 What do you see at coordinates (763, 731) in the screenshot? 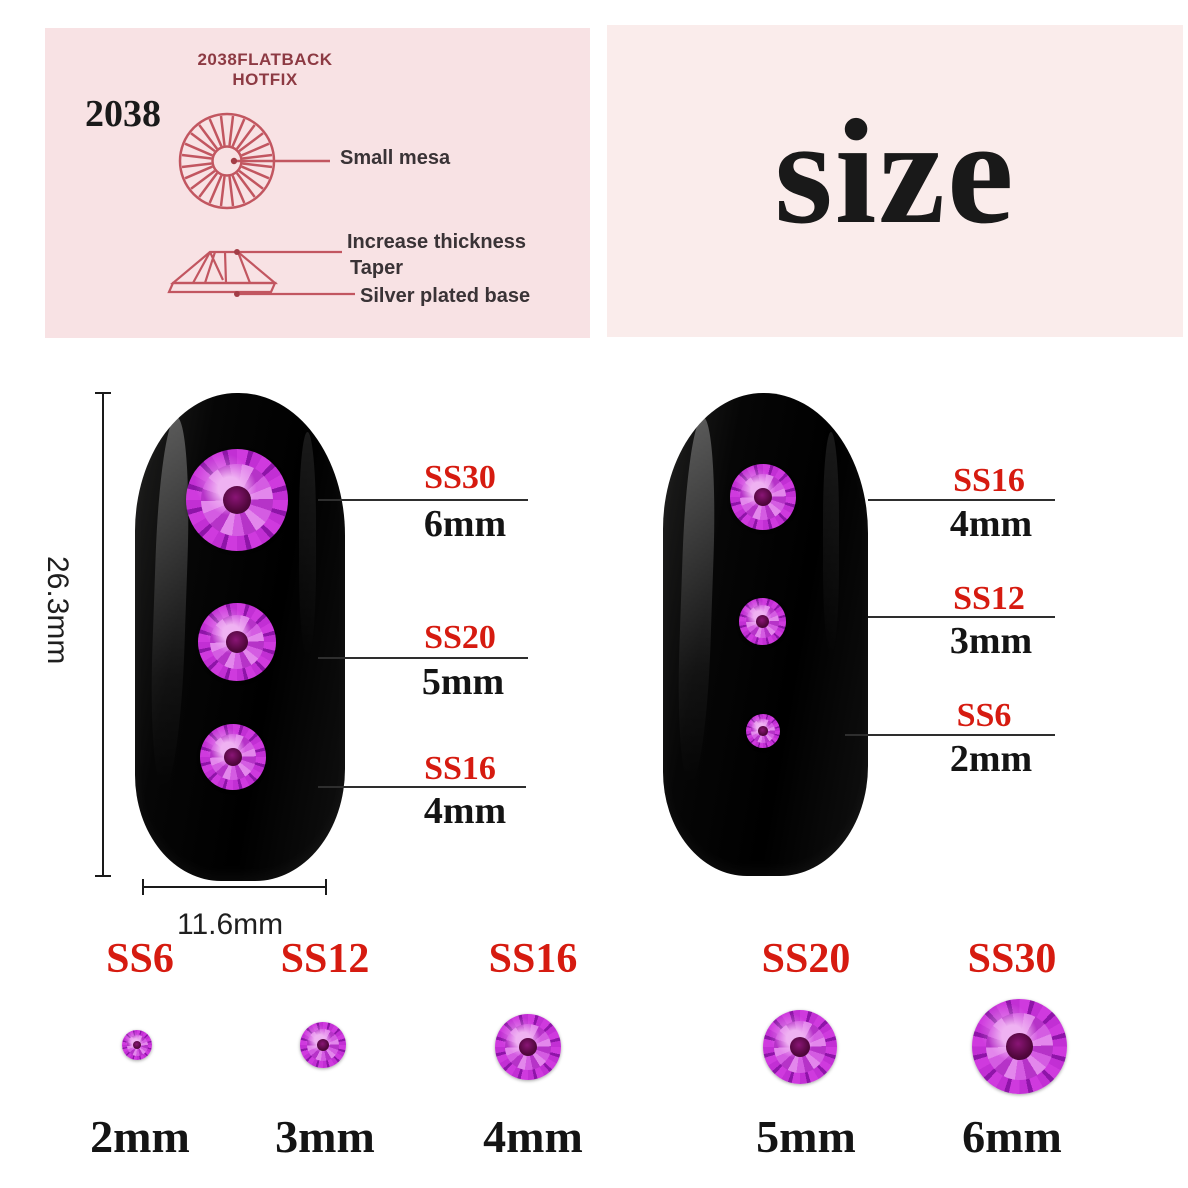
I see `rhinestone-ss6` at bounding box center [763, 731].